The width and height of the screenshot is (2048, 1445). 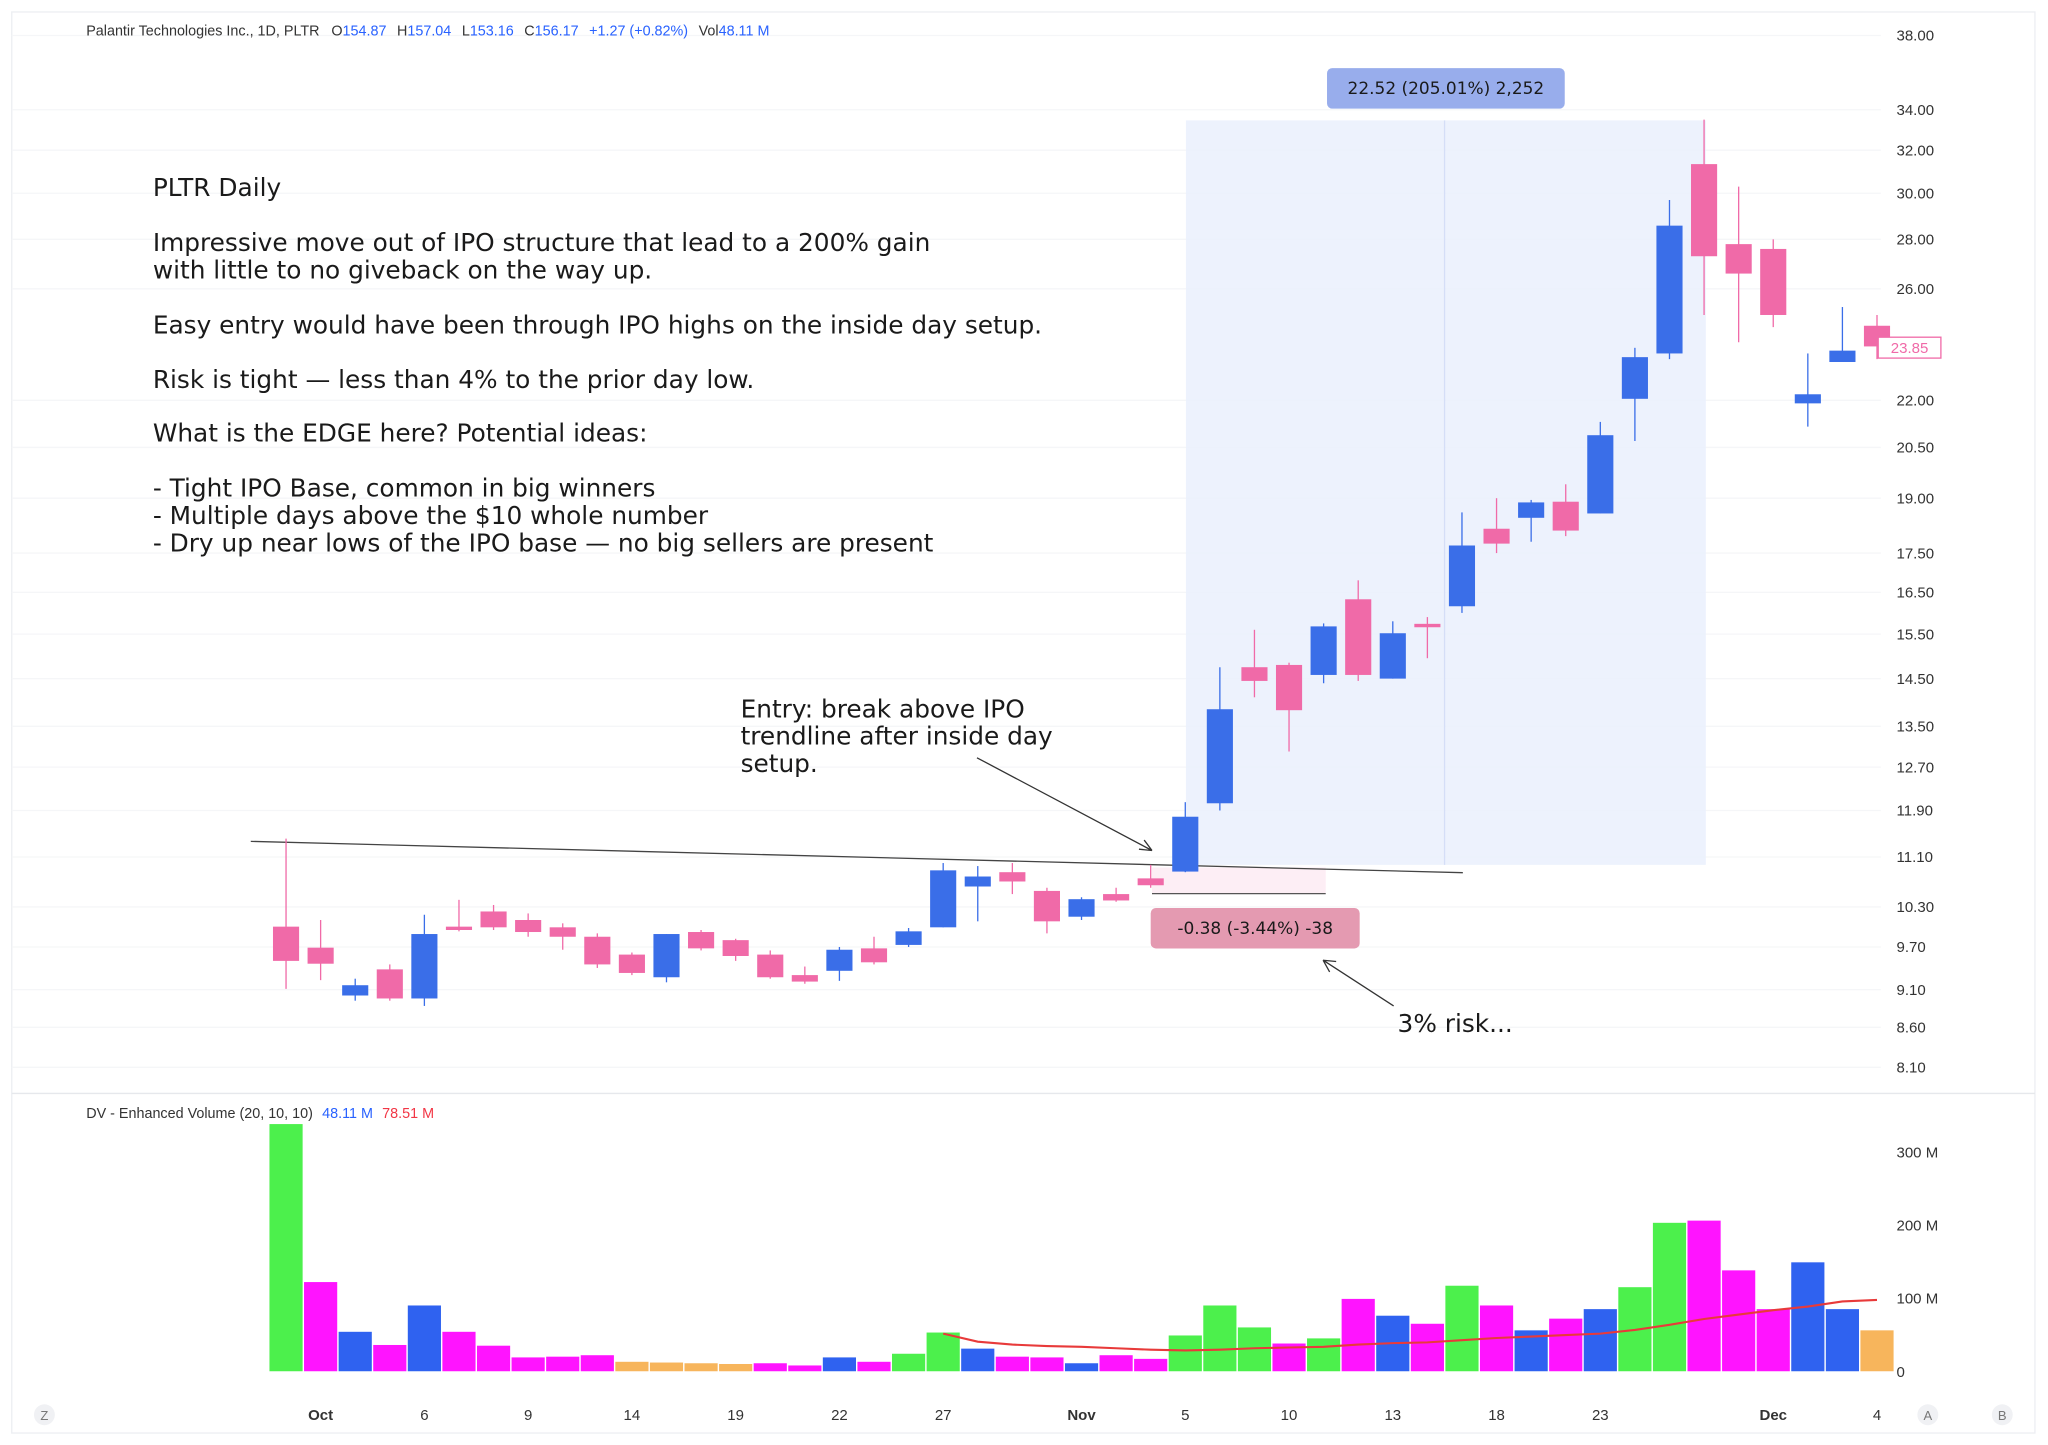 What do you see at coordinates (1917, 1262) in the screenshot?
I see `volume-axis: 300 M 200 M 100 M 0` at bounding box center [1917, 1262].